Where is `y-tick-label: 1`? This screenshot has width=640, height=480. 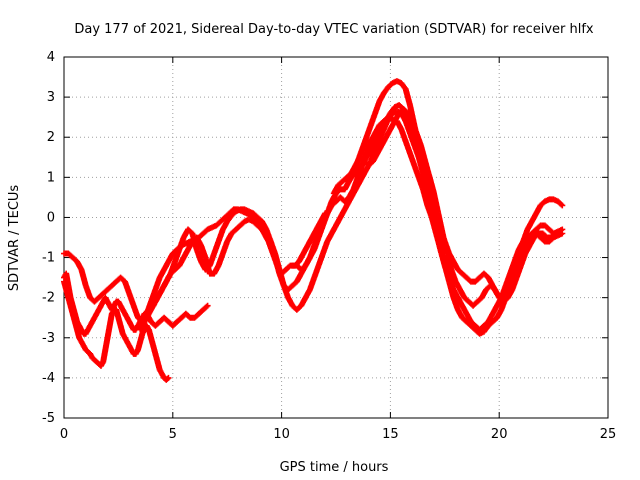 y-tick-label: 1 is located at coordinates (51, 177).